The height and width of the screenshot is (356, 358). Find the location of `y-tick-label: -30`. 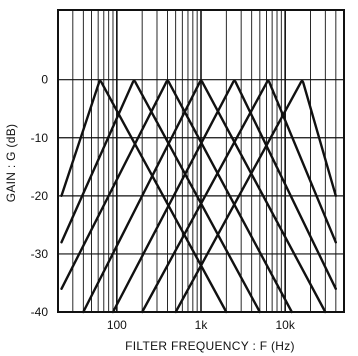

y-tick-label: -30 is located at coordinates (40, 254).